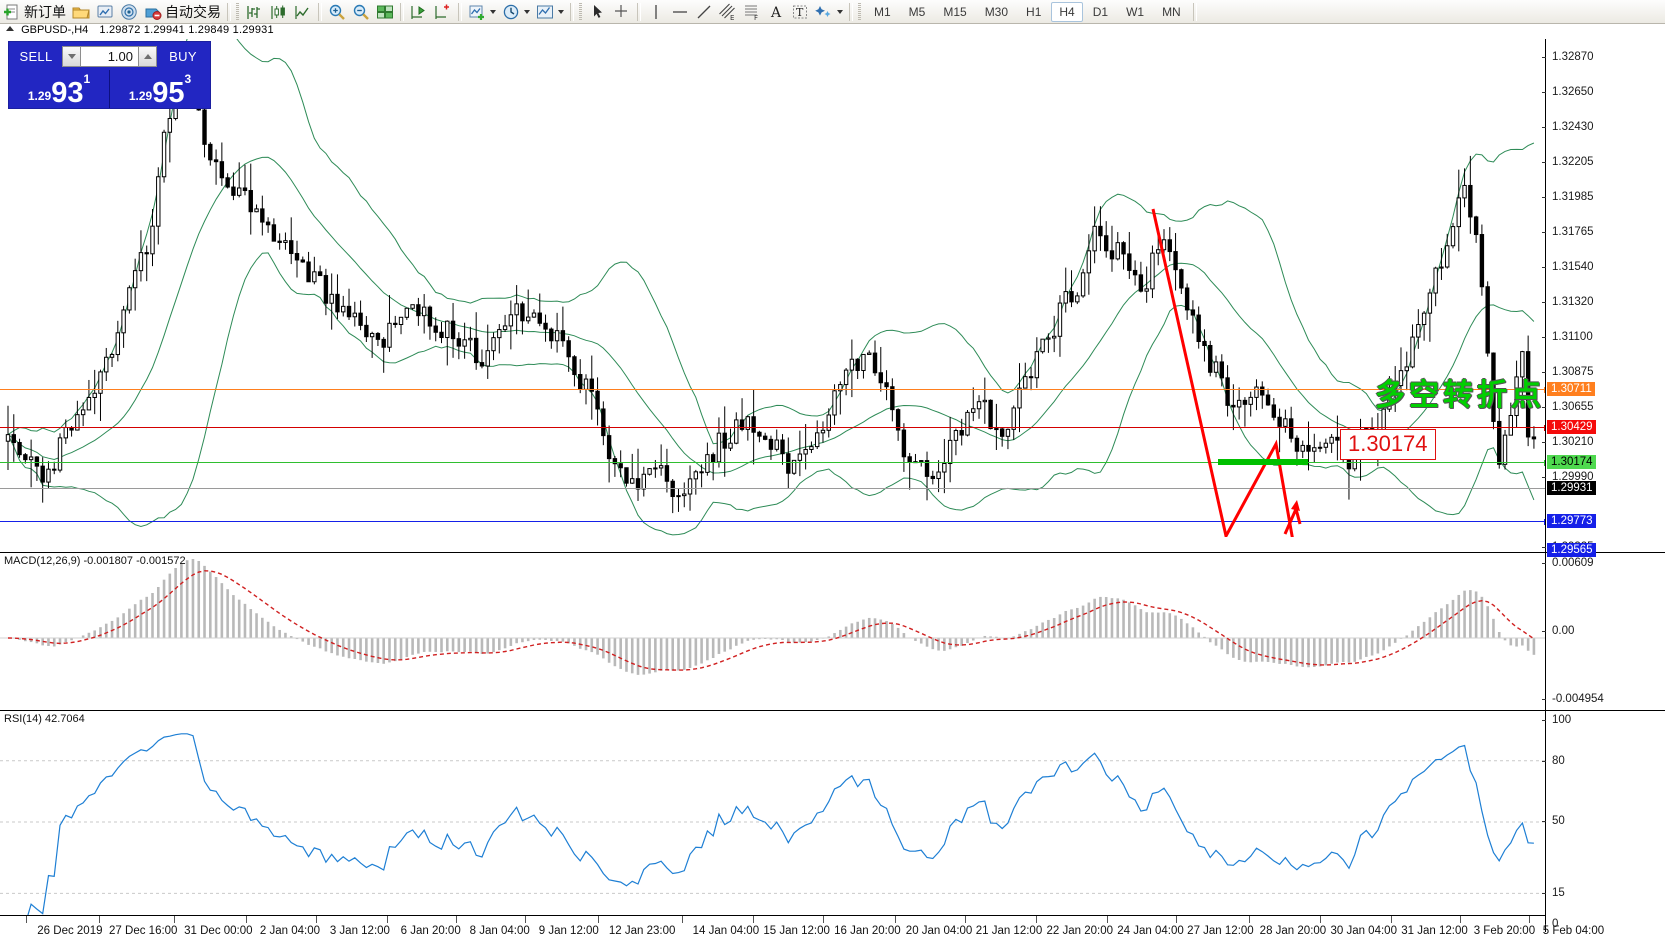 Image resolution: width=1665 pixels, height=947 pixels. Describe the element at coordinates (680, 12) in the screenshot. I see `horizontal-line-button` at that location.